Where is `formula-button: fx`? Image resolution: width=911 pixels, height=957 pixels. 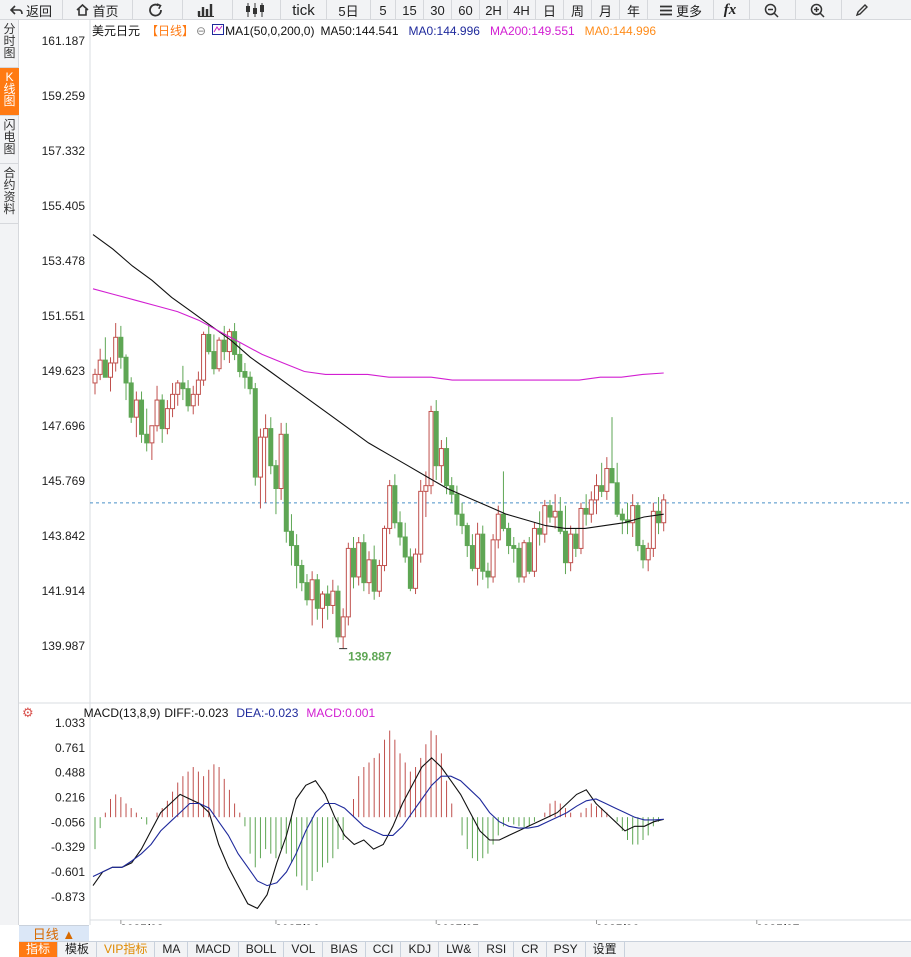 formula-button: fx is located at coordinates (732, 10).